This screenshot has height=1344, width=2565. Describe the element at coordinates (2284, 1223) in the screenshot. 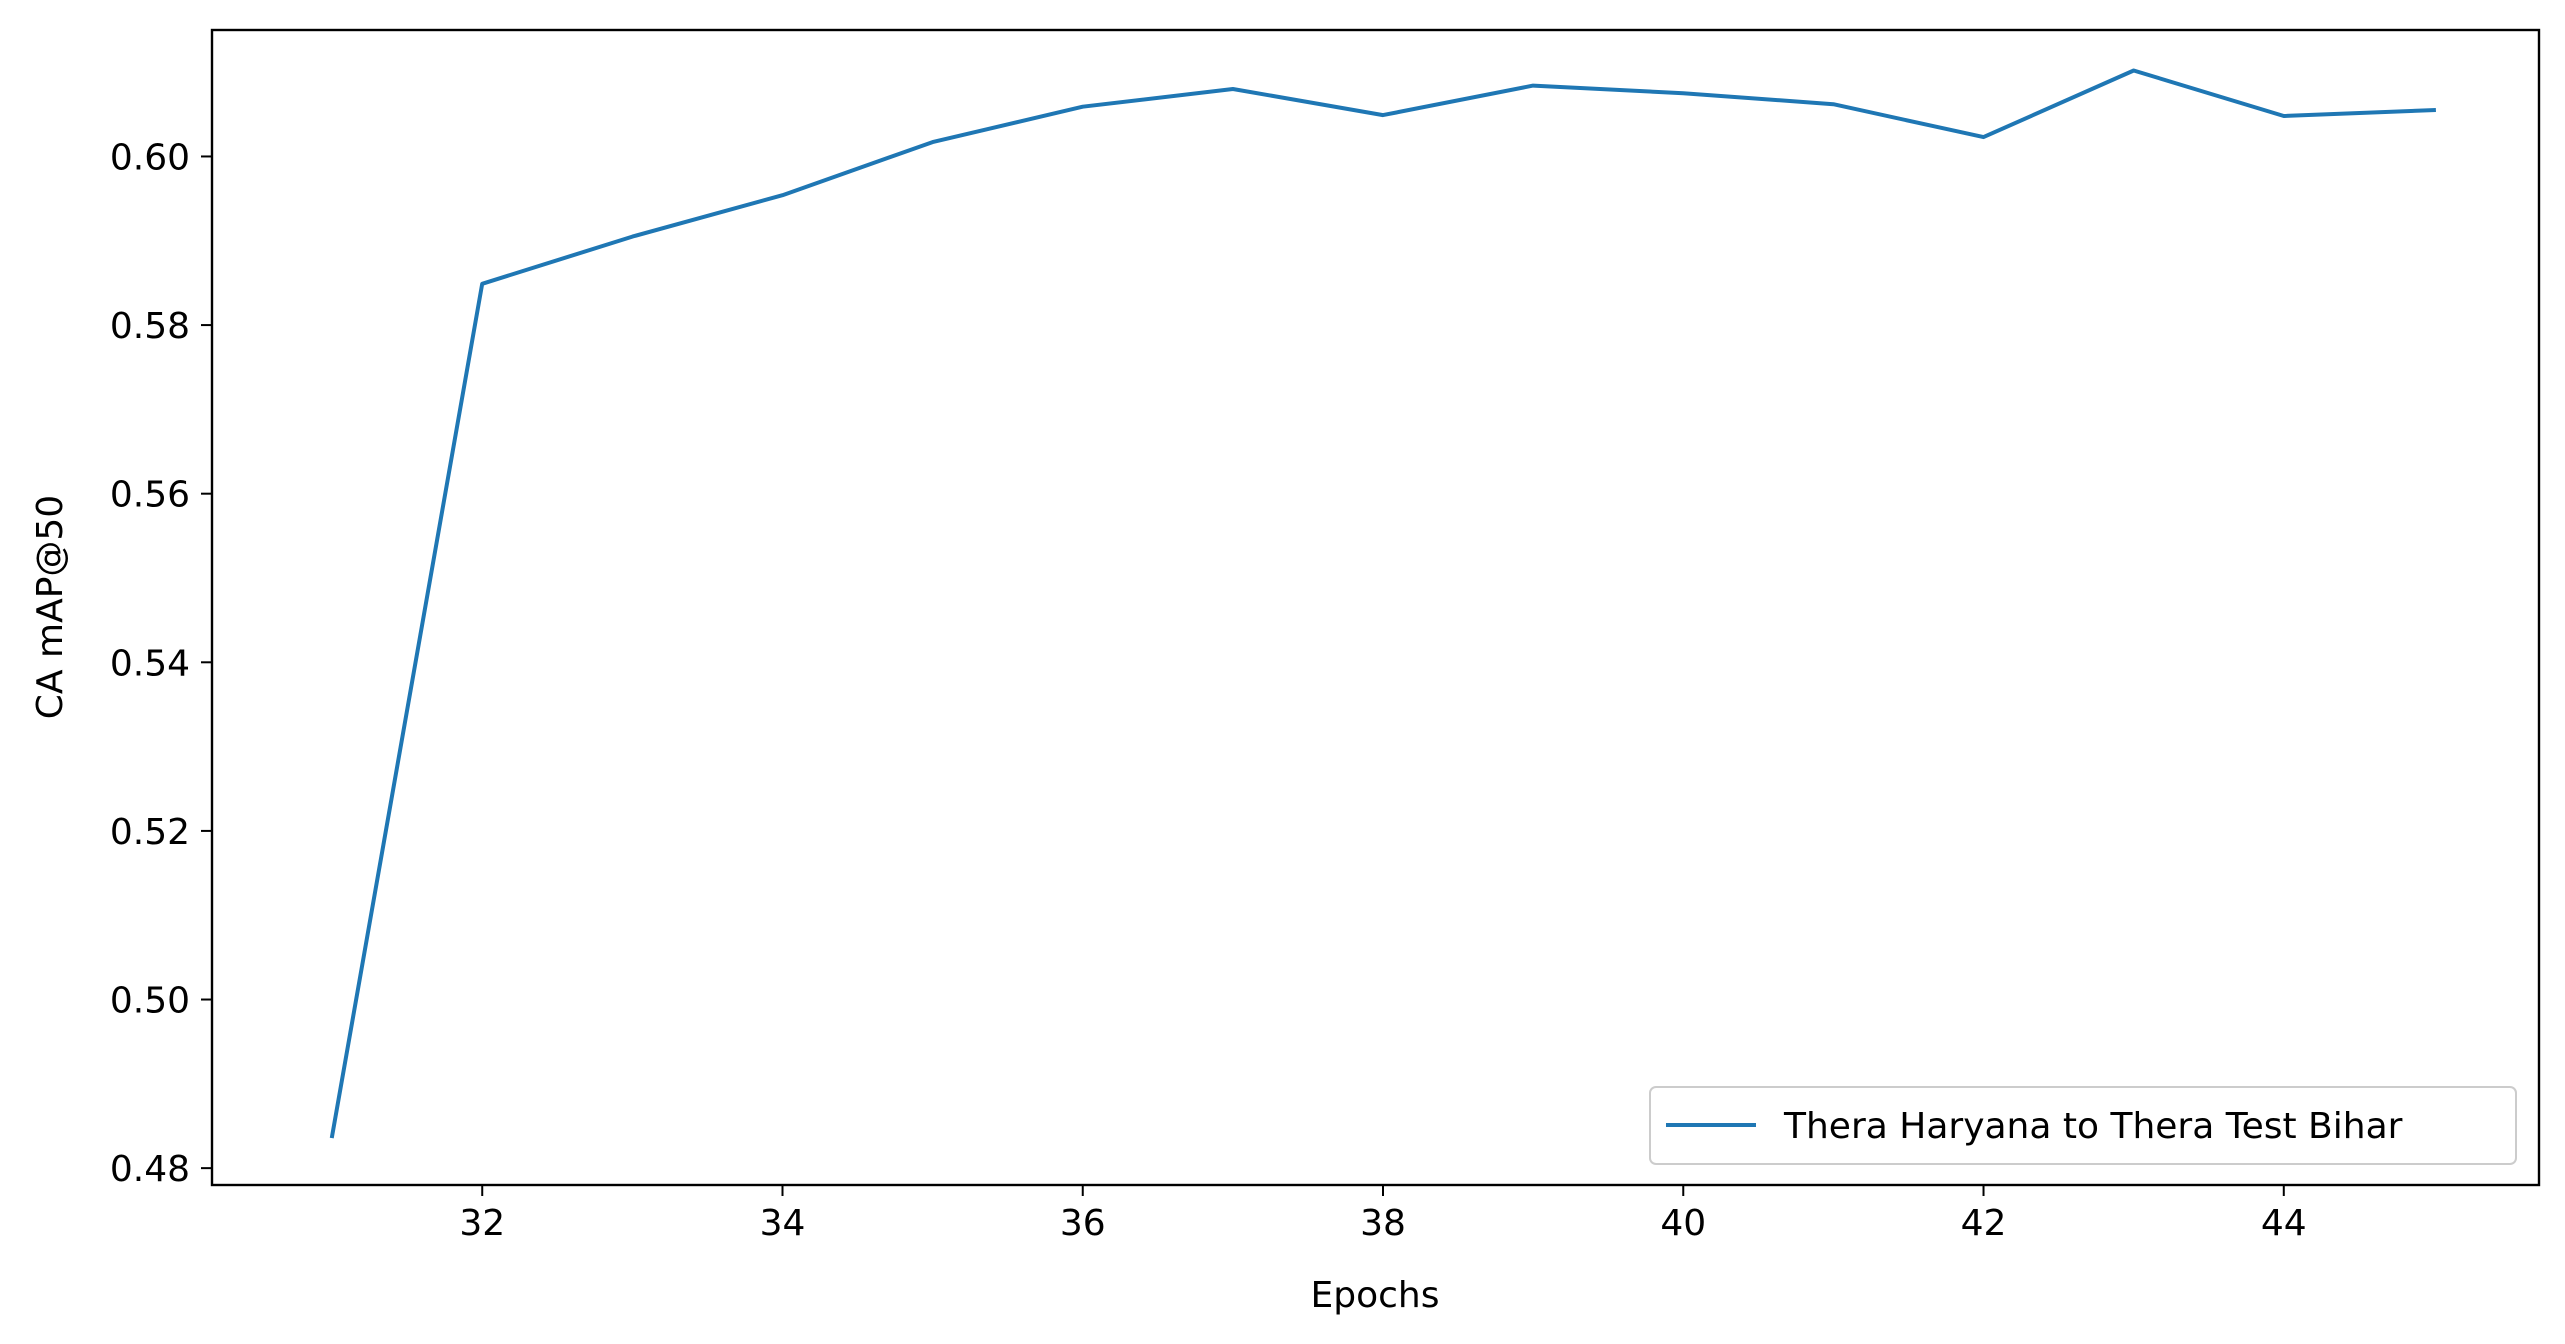

I see `x-tick-label: 44` at that location.